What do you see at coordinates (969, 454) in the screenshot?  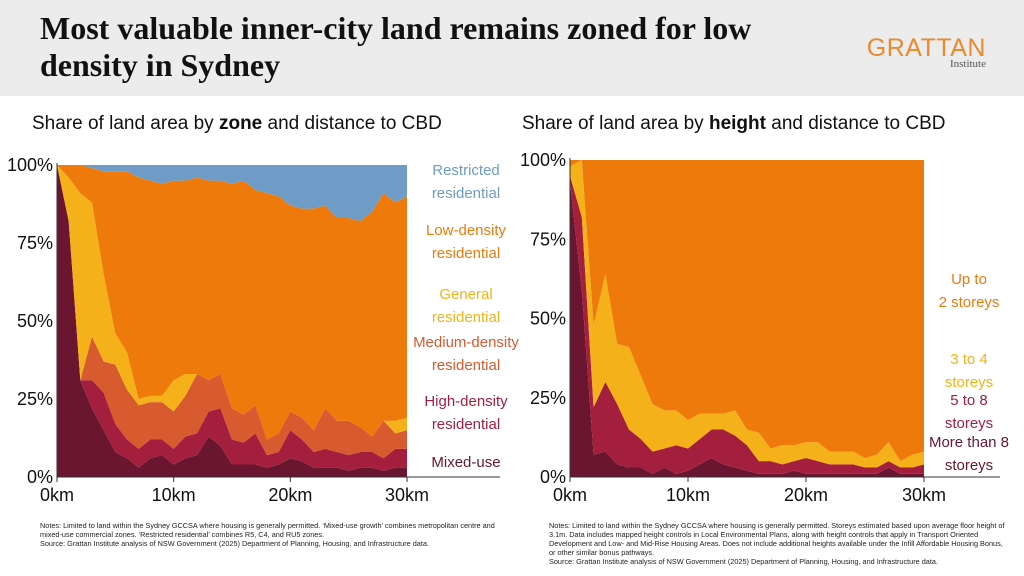 I see `height-legend-0: More than 8 storeys` at bounding box center [969, 454].